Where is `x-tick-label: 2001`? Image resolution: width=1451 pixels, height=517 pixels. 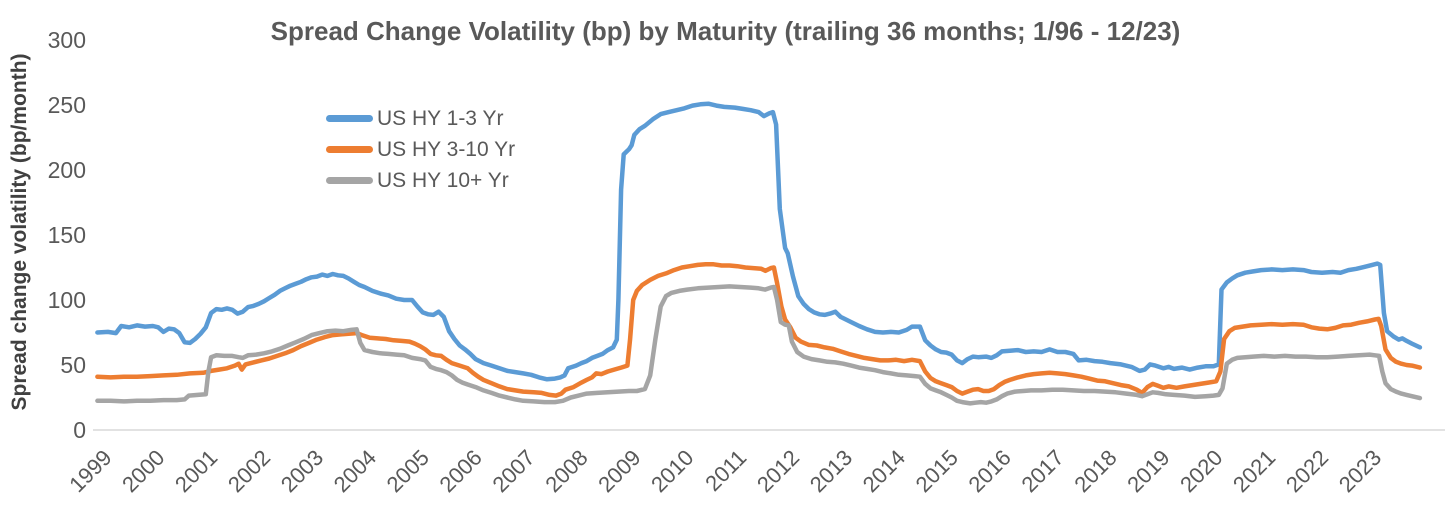
x-tick-label: 2001 is located at coordinates (196, 471).